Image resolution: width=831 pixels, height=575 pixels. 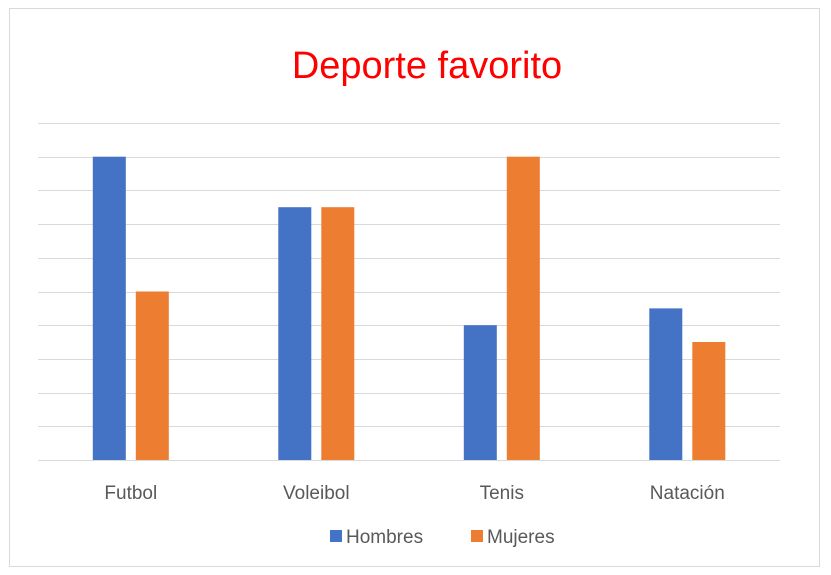 What do you see at coordinates (521, 537) in the screenshot?
I see `legend-label-mujeres: Mujeres` at bounding box center [521, 537].